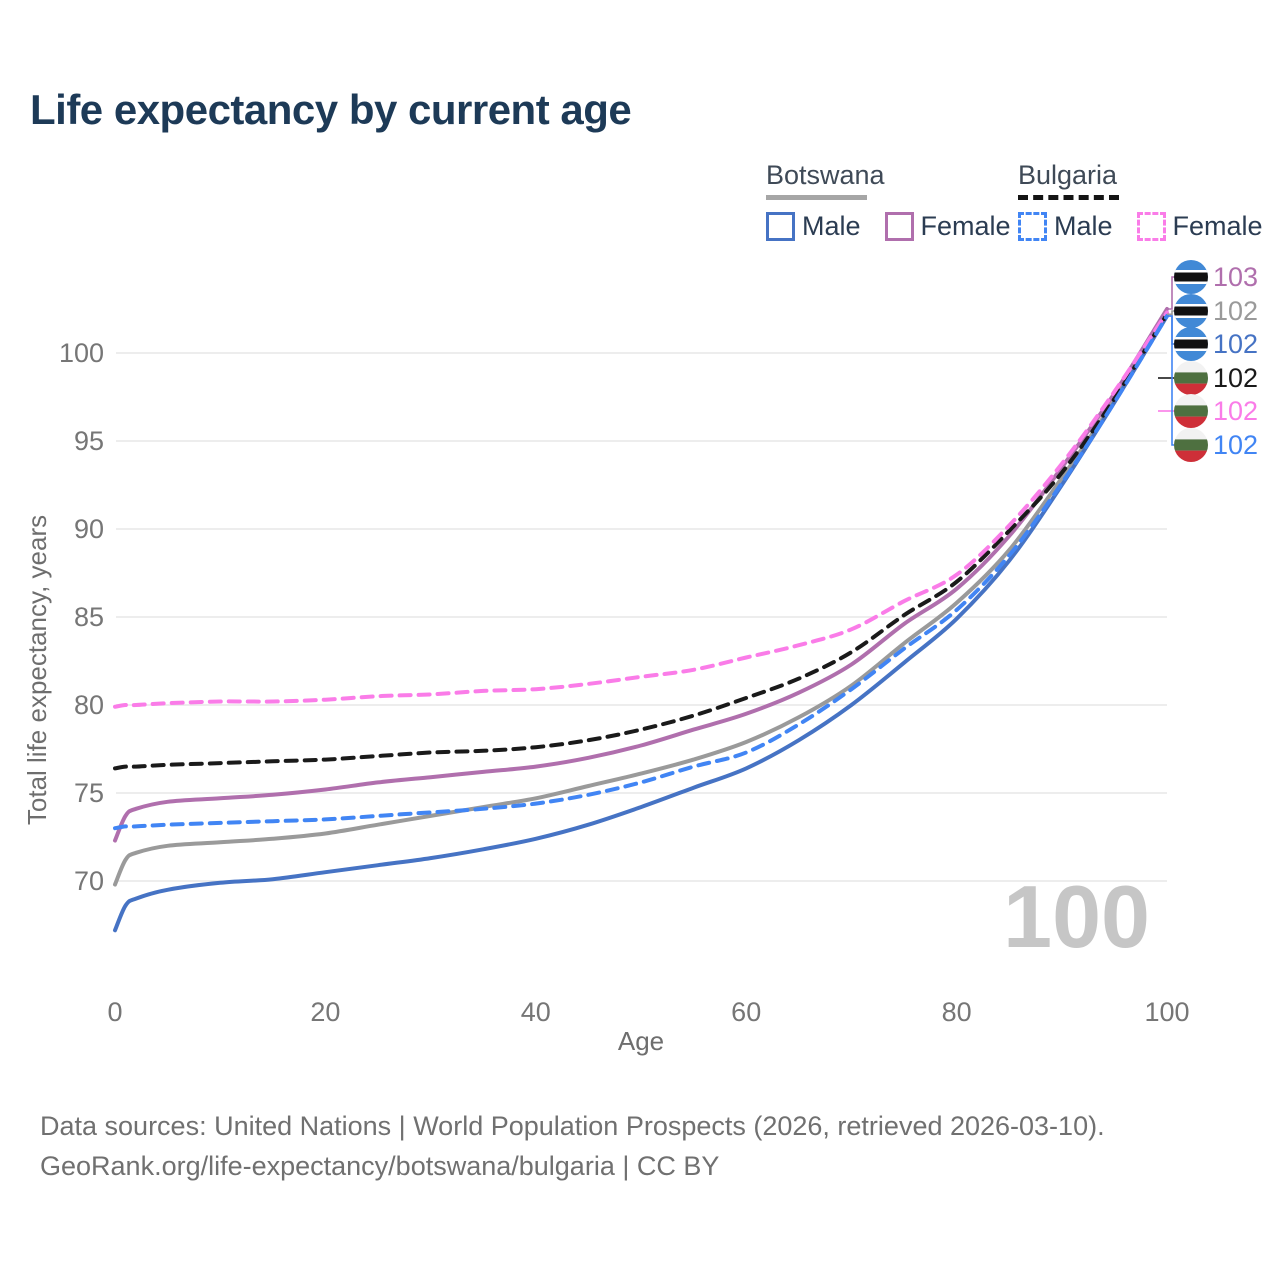  I want to click on legend-item-bulgaria-male: Male, so click(1065, 226).